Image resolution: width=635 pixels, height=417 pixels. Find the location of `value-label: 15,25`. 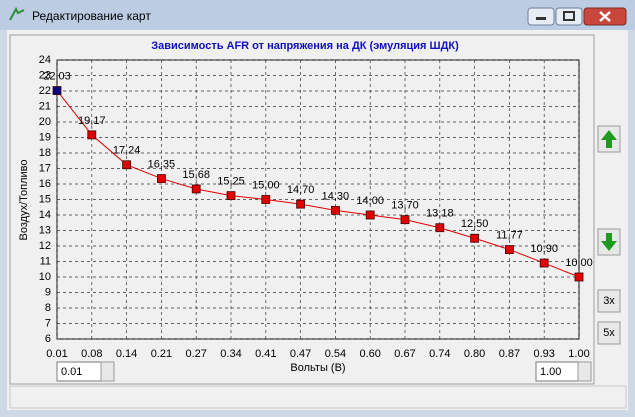

value-label: 15,25 is located at coordinates (231, 182).